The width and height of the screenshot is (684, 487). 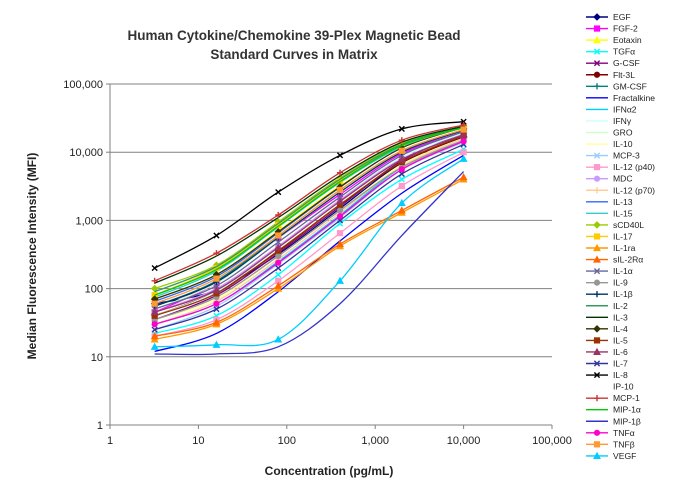 What do you see at coordinates (626, 398) in the screenshot?
I see `legend-label-mcp-1: MCP-1` at bounding box center [626, 398].